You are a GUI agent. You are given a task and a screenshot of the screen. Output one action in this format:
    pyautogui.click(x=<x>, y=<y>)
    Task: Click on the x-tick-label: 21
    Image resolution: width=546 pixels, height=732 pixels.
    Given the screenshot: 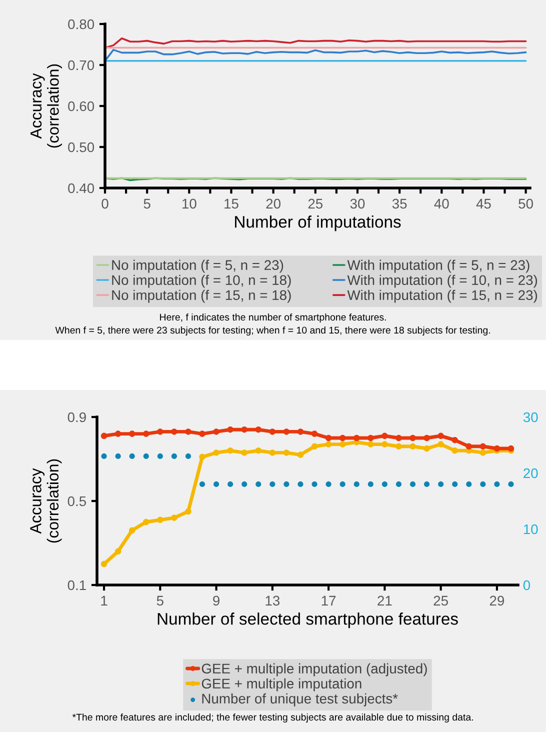 What is the action you would take?
    pyautogui.click(x=385, y=601)
    